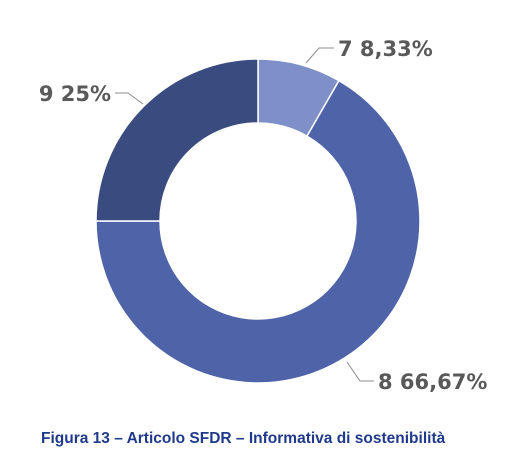  I want to click on slice-label-7: 7 8,33%, so click(385, 49).